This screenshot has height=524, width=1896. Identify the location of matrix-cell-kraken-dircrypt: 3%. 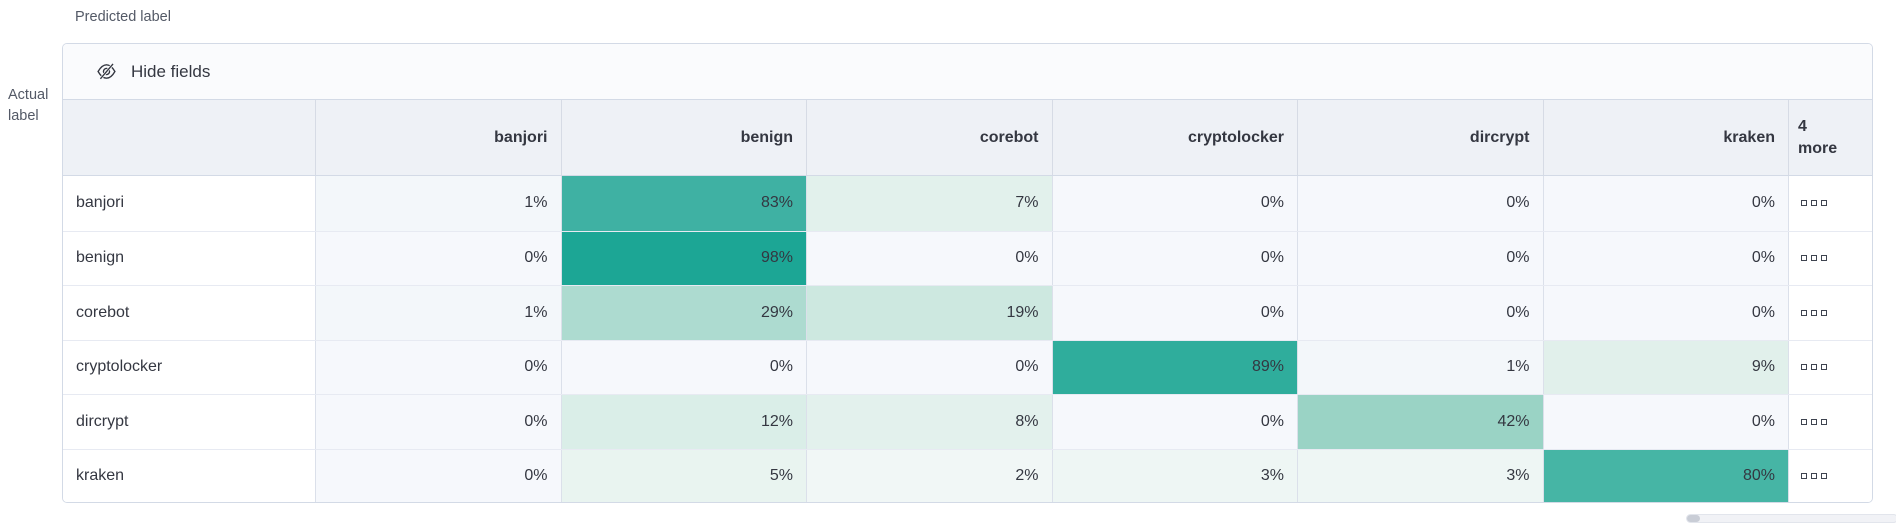
(1420, 475).